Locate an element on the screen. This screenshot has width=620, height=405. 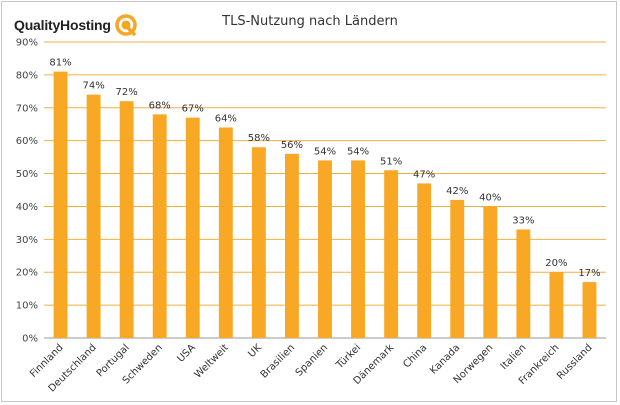
x-tick-label: Russland is located at coordinates (574, 361).